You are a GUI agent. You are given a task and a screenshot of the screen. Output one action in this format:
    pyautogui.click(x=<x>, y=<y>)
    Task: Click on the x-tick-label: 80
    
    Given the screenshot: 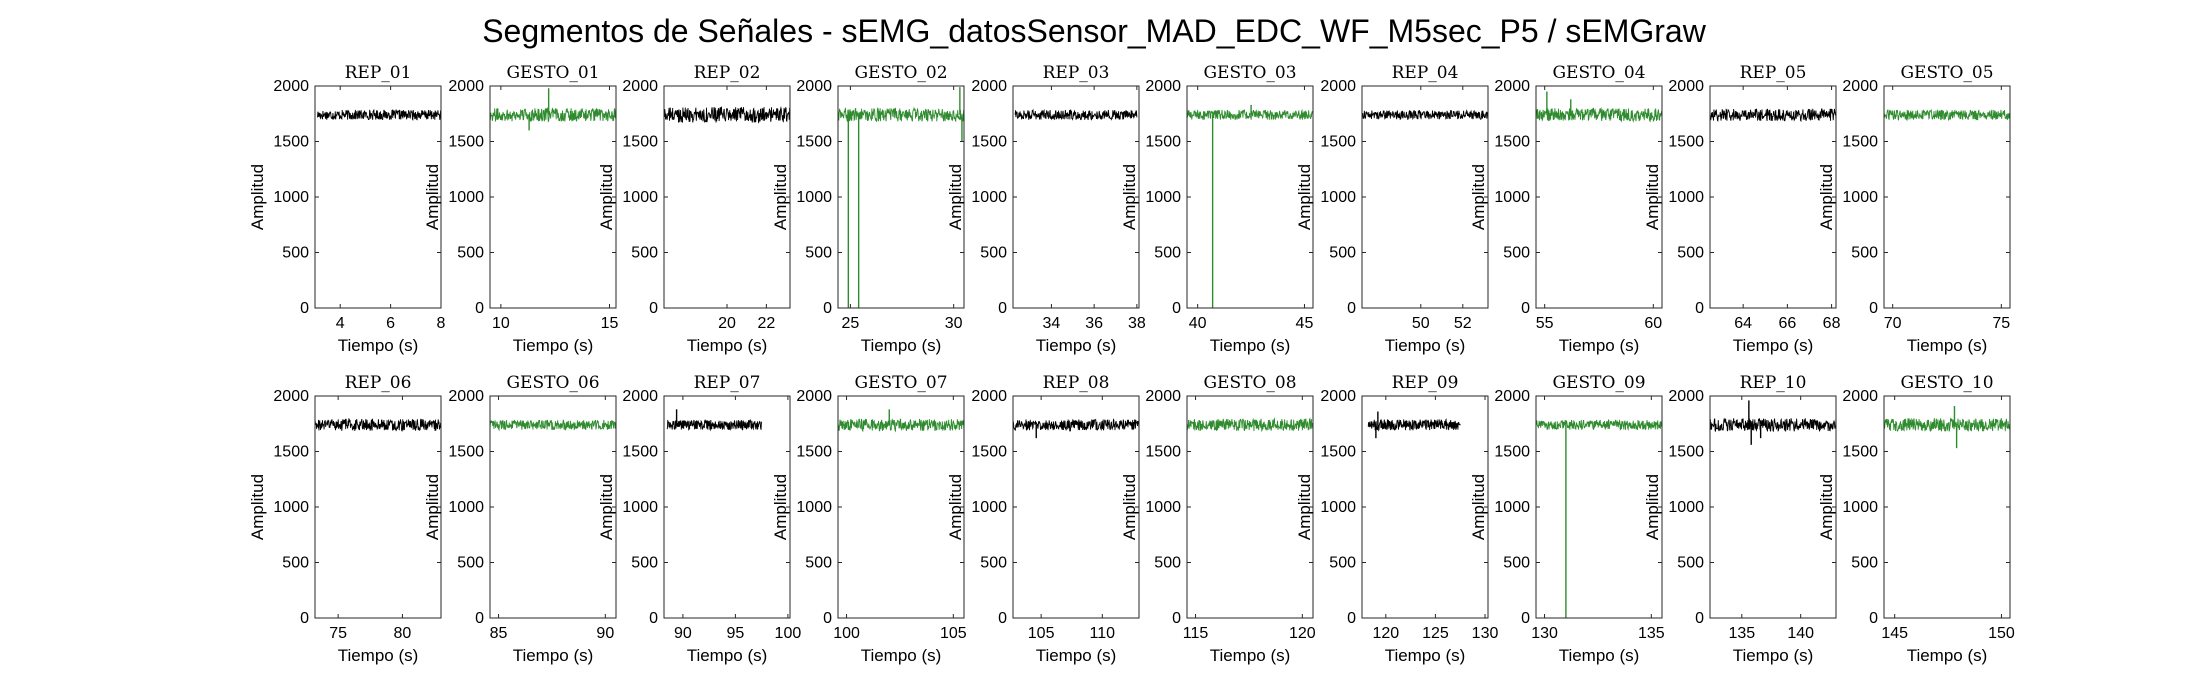 What is the action you would take?
    pyautogui.click(x=403, y=633)
    